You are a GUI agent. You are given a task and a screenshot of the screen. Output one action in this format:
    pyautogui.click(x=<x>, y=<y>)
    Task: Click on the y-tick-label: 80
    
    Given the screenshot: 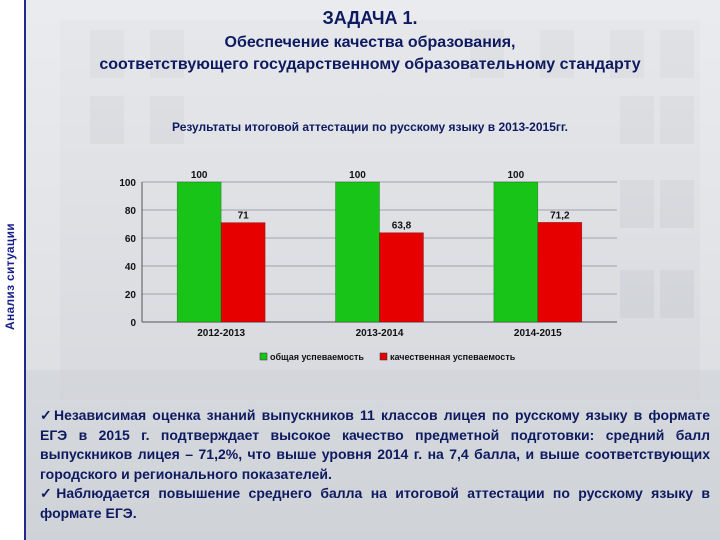 What is the action you would take?
    pyautogui.click(x=131, y=211)
    